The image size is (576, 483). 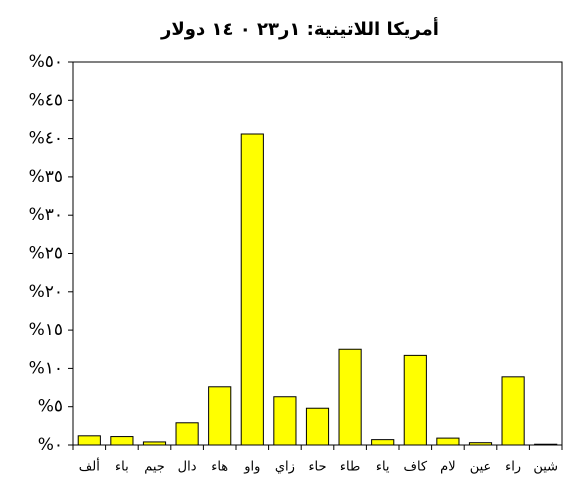 I want to click on x-tick-label: جيم, so click(x=154, y=467).